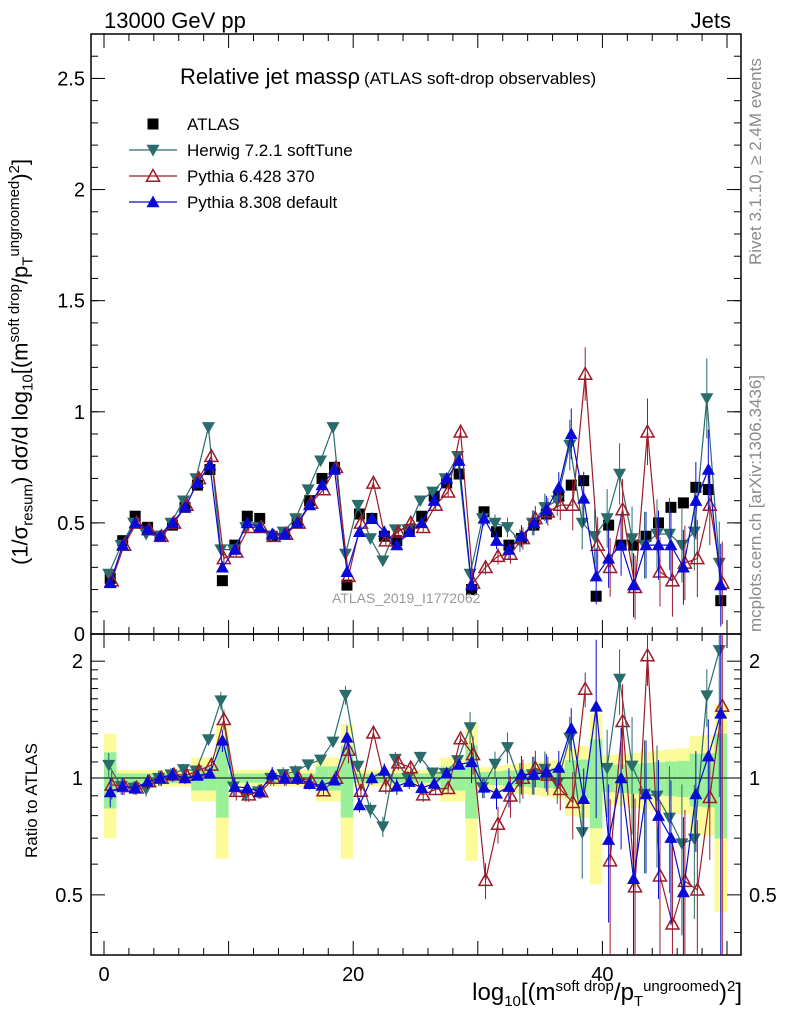  Describe the element at coordinates (79, 413) in the screenshot. I see `y-tick-label: 1` at that location.